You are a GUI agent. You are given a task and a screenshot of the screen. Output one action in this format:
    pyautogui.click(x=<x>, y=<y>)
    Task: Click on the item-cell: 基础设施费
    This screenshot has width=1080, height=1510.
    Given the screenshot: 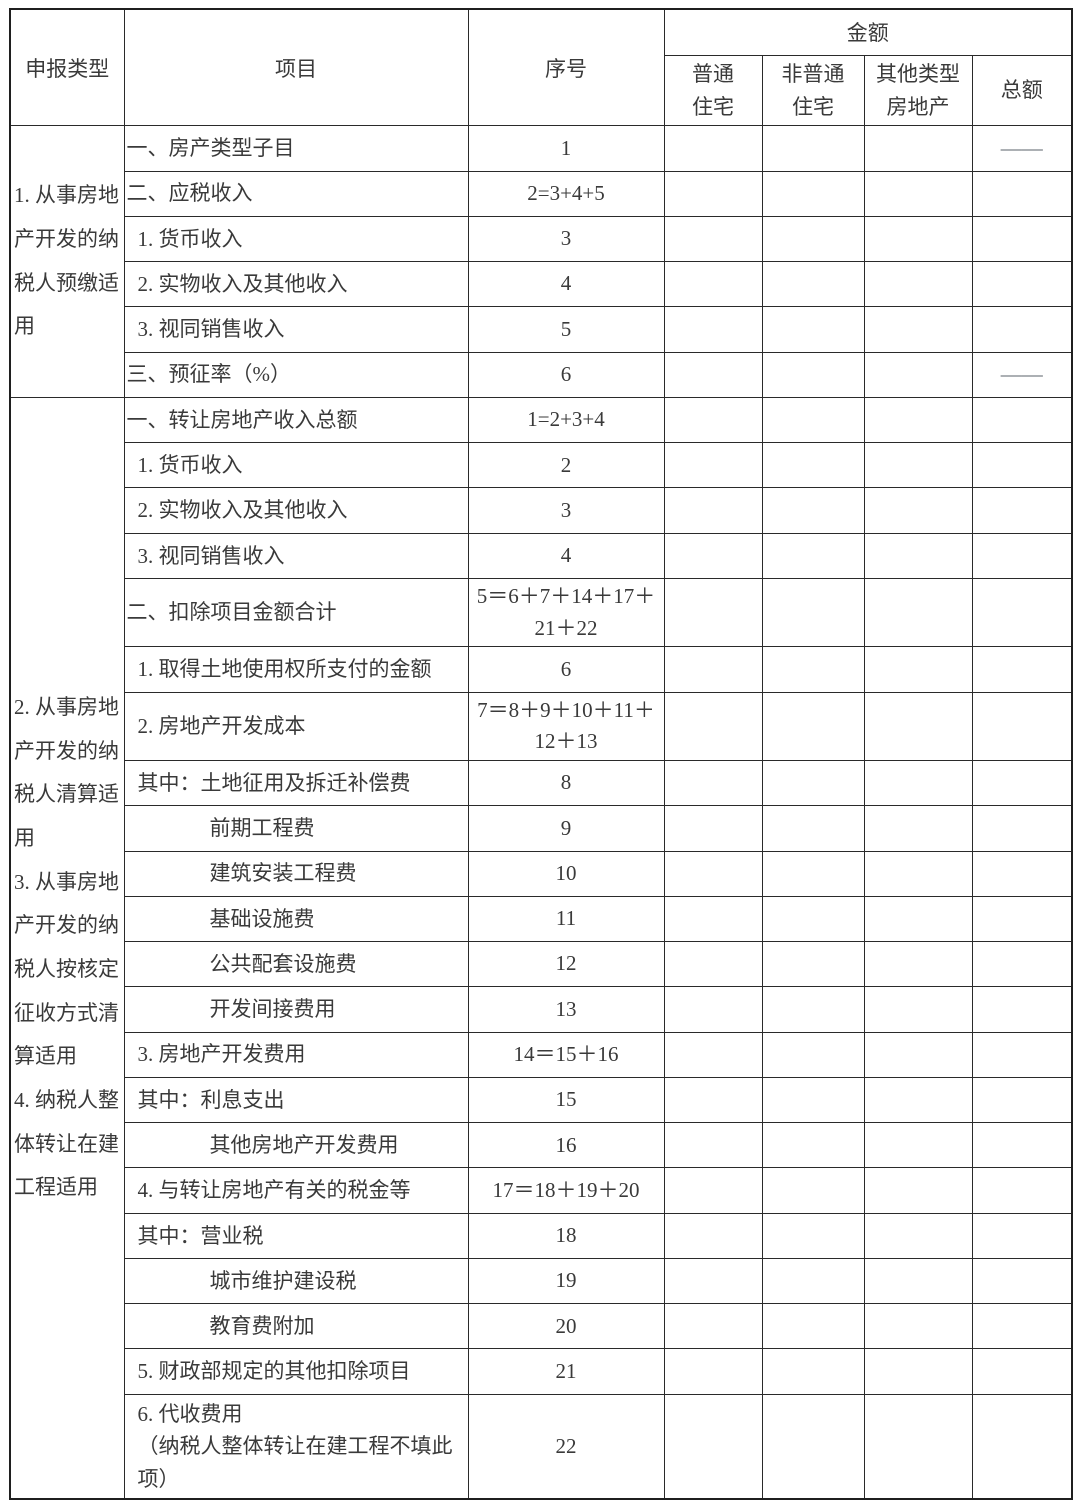 What is the action you would take?
    pyautogui.click(x=296, y=919)
    